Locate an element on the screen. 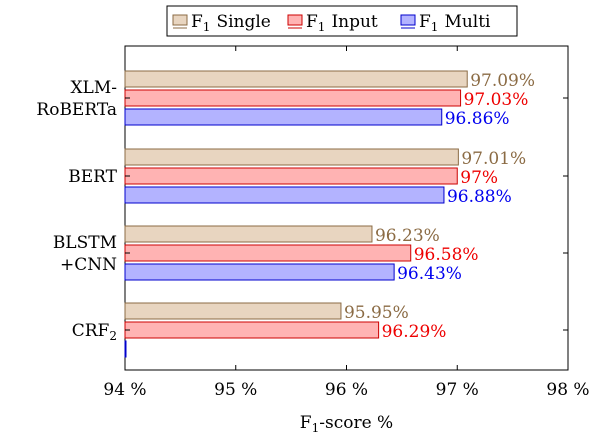 Image resolution: width=592 pixels, height=436 pixels. y-tick-label: BLSTM +CNN is located at coordinates (85, 254).